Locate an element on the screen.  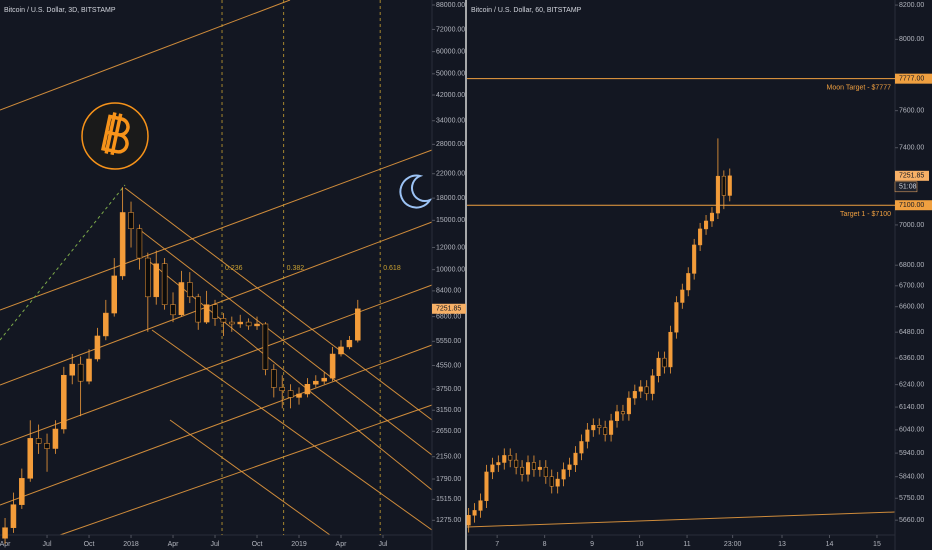
y-tick-label: 10000.00 is located at coordinates (450, 270).